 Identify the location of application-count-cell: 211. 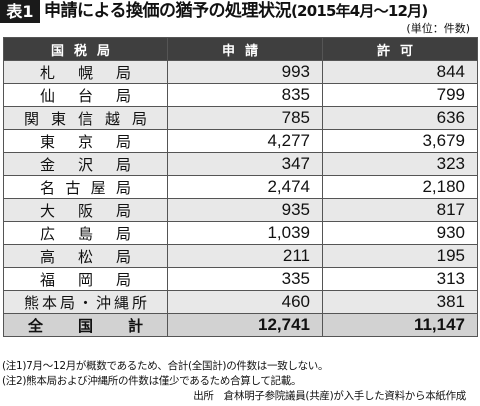
(245, 256).